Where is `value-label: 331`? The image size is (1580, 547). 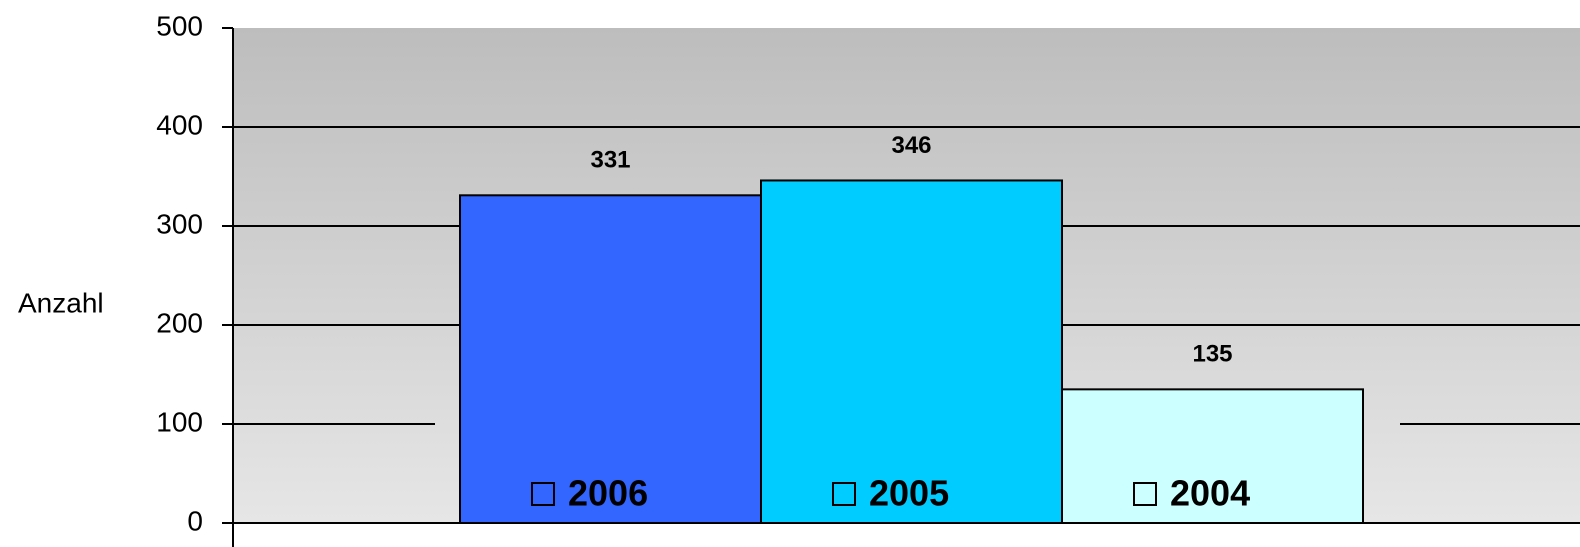 value-label: 331 is located at coordinates (610, 160).